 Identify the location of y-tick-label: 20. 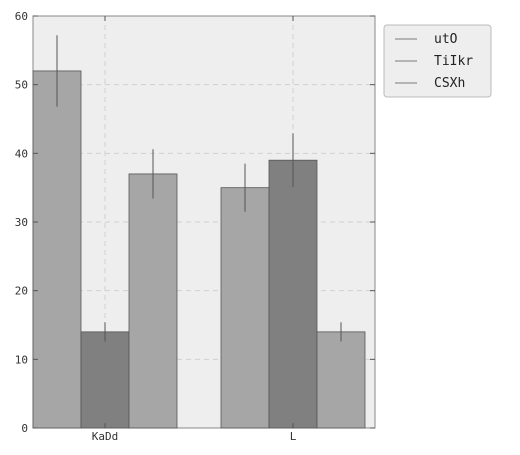
(21, 291).